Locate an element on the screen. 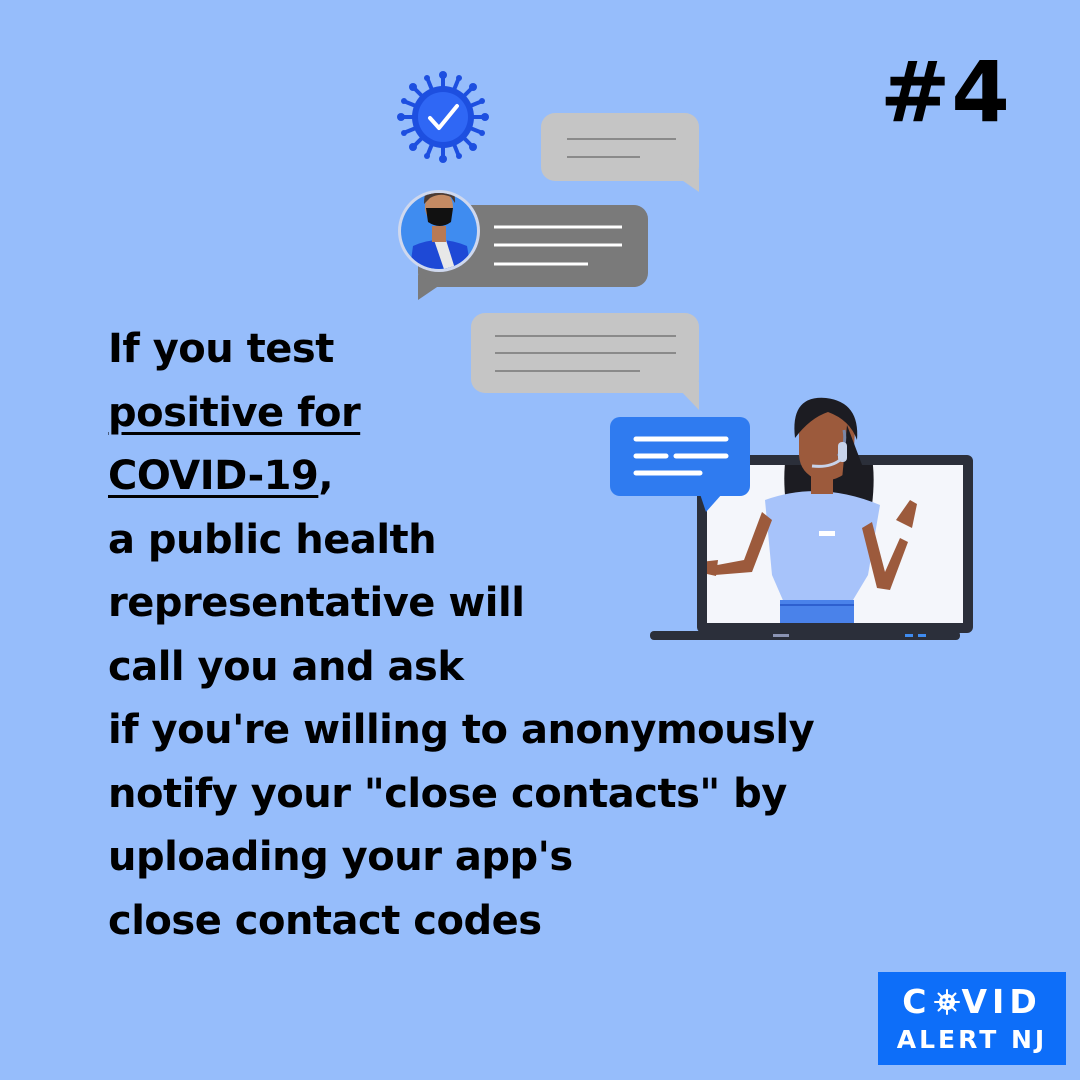  logo-line-2: ALERT NJ is located at coordinates (972, 1039).